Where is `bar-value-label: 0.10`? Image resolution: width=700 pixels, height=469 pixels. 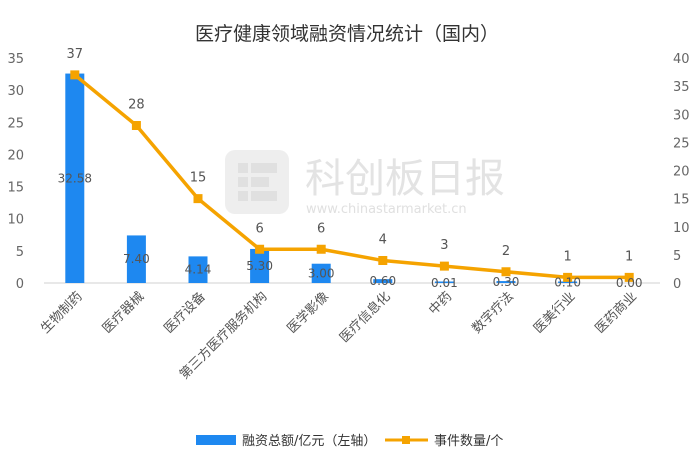 bar-value-label: 0.10 is located at coordinates (567, 283).